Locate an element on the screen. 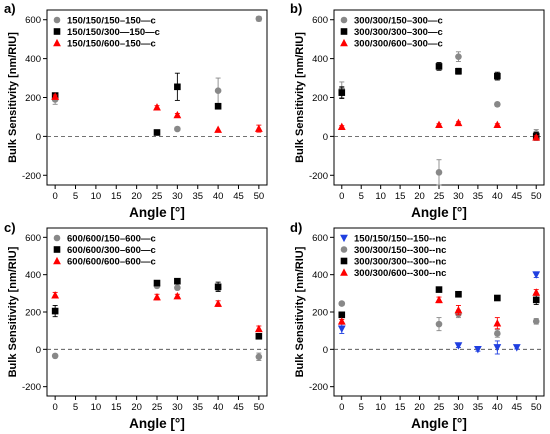 This screenshot has height=434, width=550. x-tick-label: 15 is located at coordinates (116, 407).